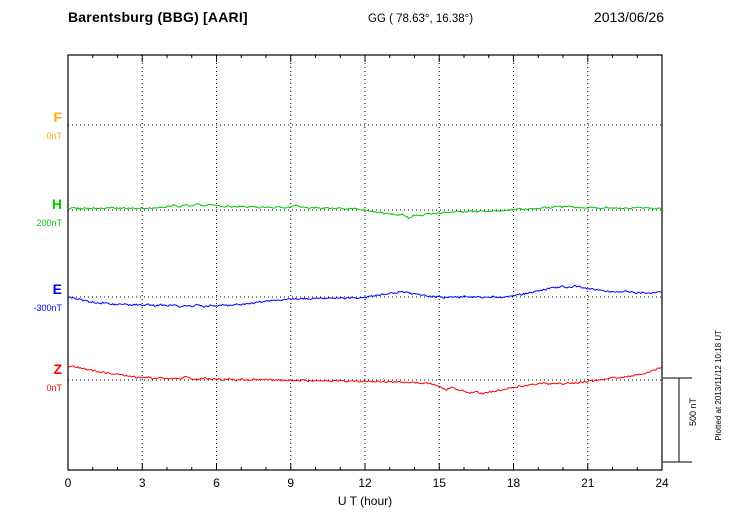  Describe the element at coordinates (31, 297) in the screenshot. I see `component-label-e: E -300nT` at that location.